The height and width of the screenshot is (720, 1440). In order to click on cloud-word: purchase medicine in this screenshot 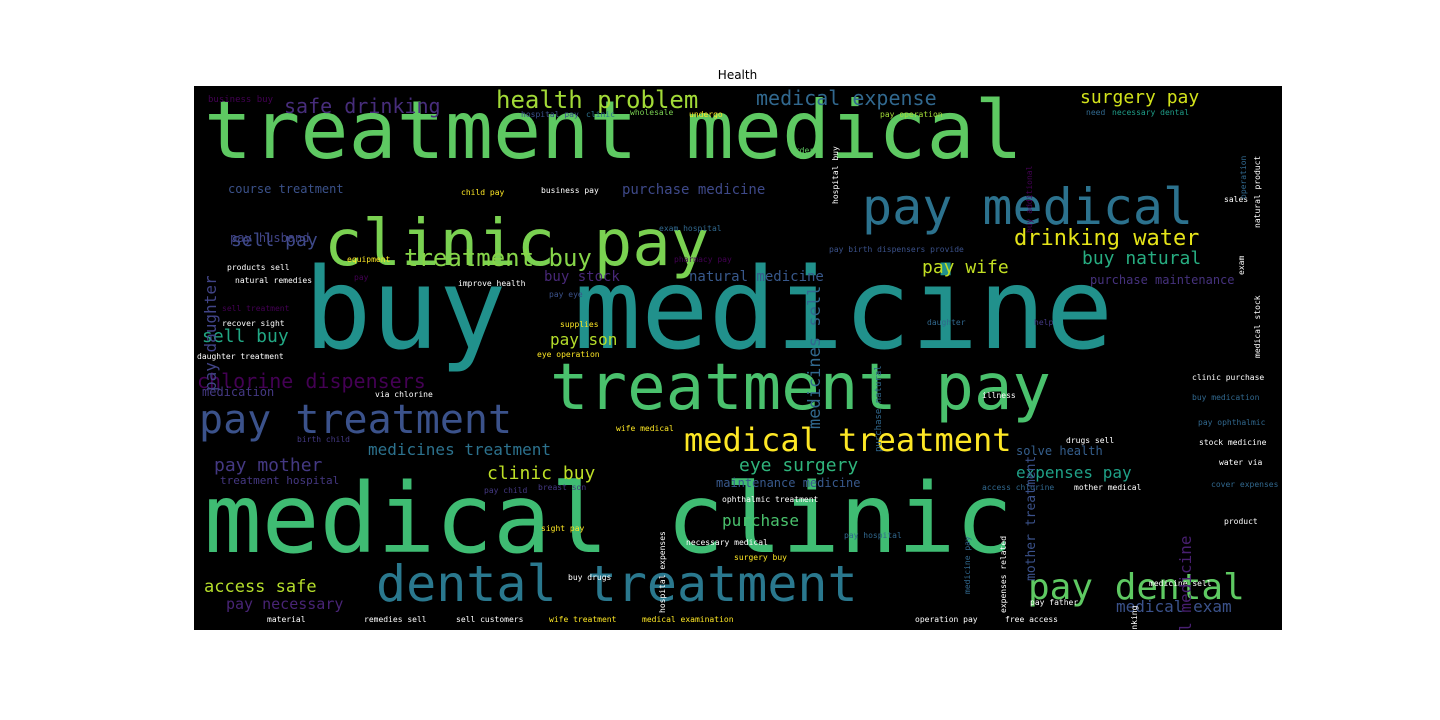, I will do `click(694, 190)`.